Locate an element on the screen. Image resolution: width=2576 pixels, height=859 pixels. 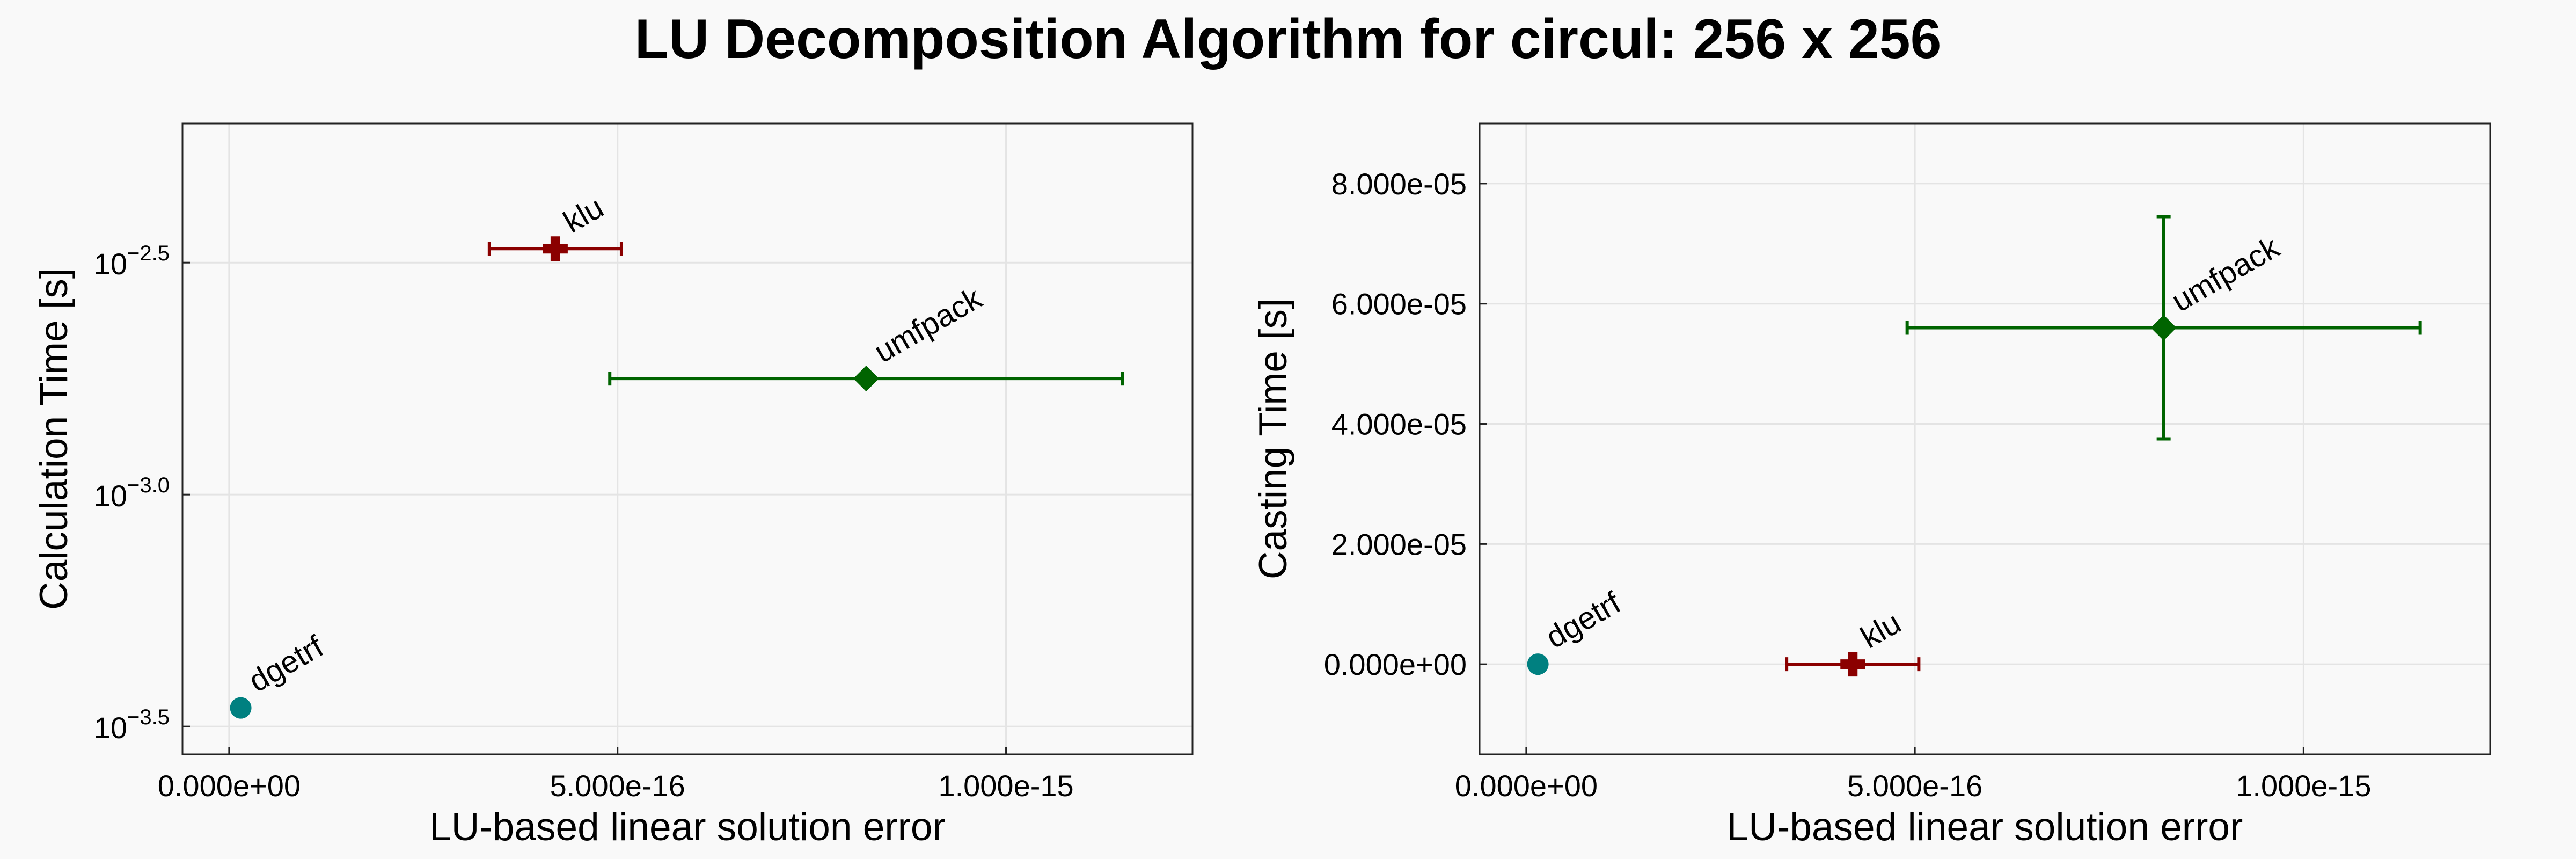
y-axis-label: Calculation Time [s] is located at coordinates (54, 439).